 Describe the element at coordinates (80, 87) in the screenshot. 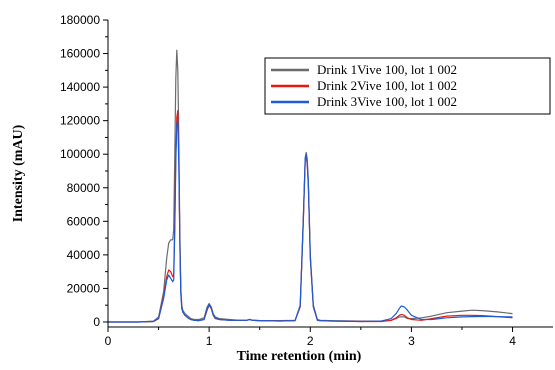

I see `y-tick-label: 140000` at that location.